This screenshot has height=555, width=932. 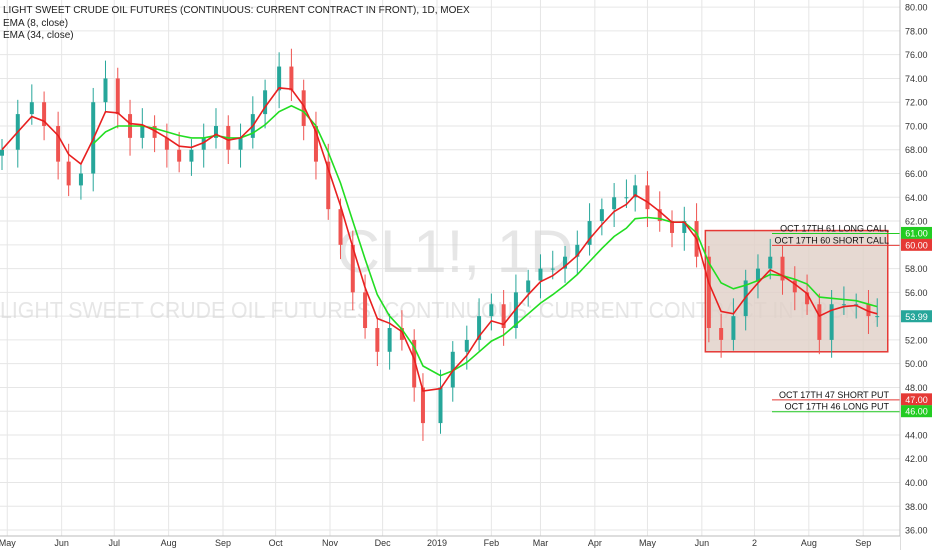 What do you see at coordinates (916, 126) in the screenshot?
I see `y-tick-label: 70.00` at bounding box center [916, 126].